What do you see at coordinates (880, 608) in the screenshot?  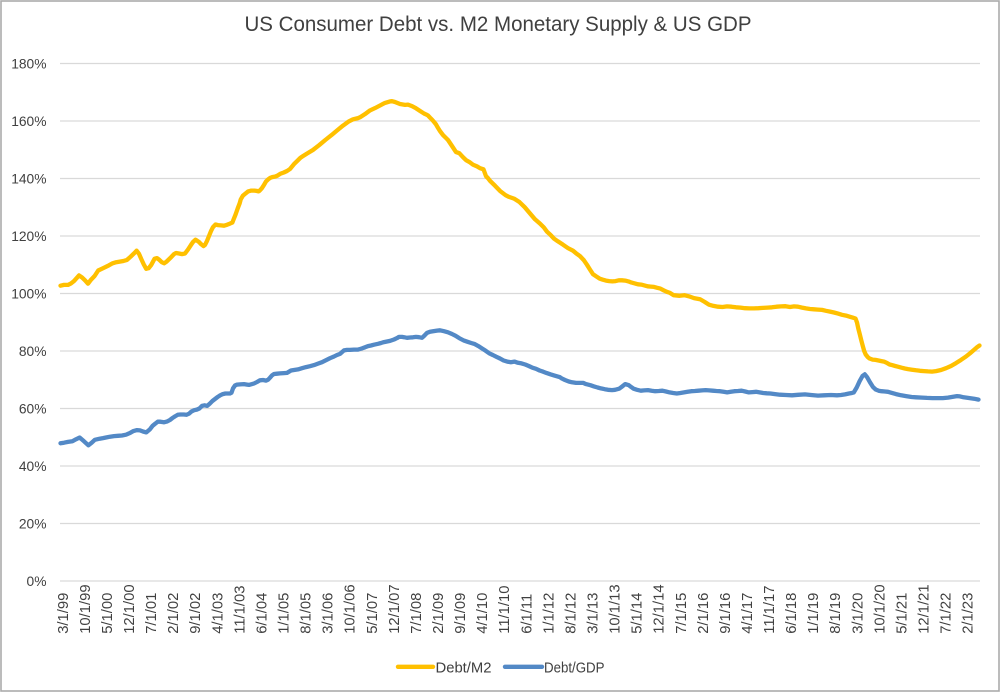 I see `svg-text: 10/1/20` at bounding box center [880, 608].